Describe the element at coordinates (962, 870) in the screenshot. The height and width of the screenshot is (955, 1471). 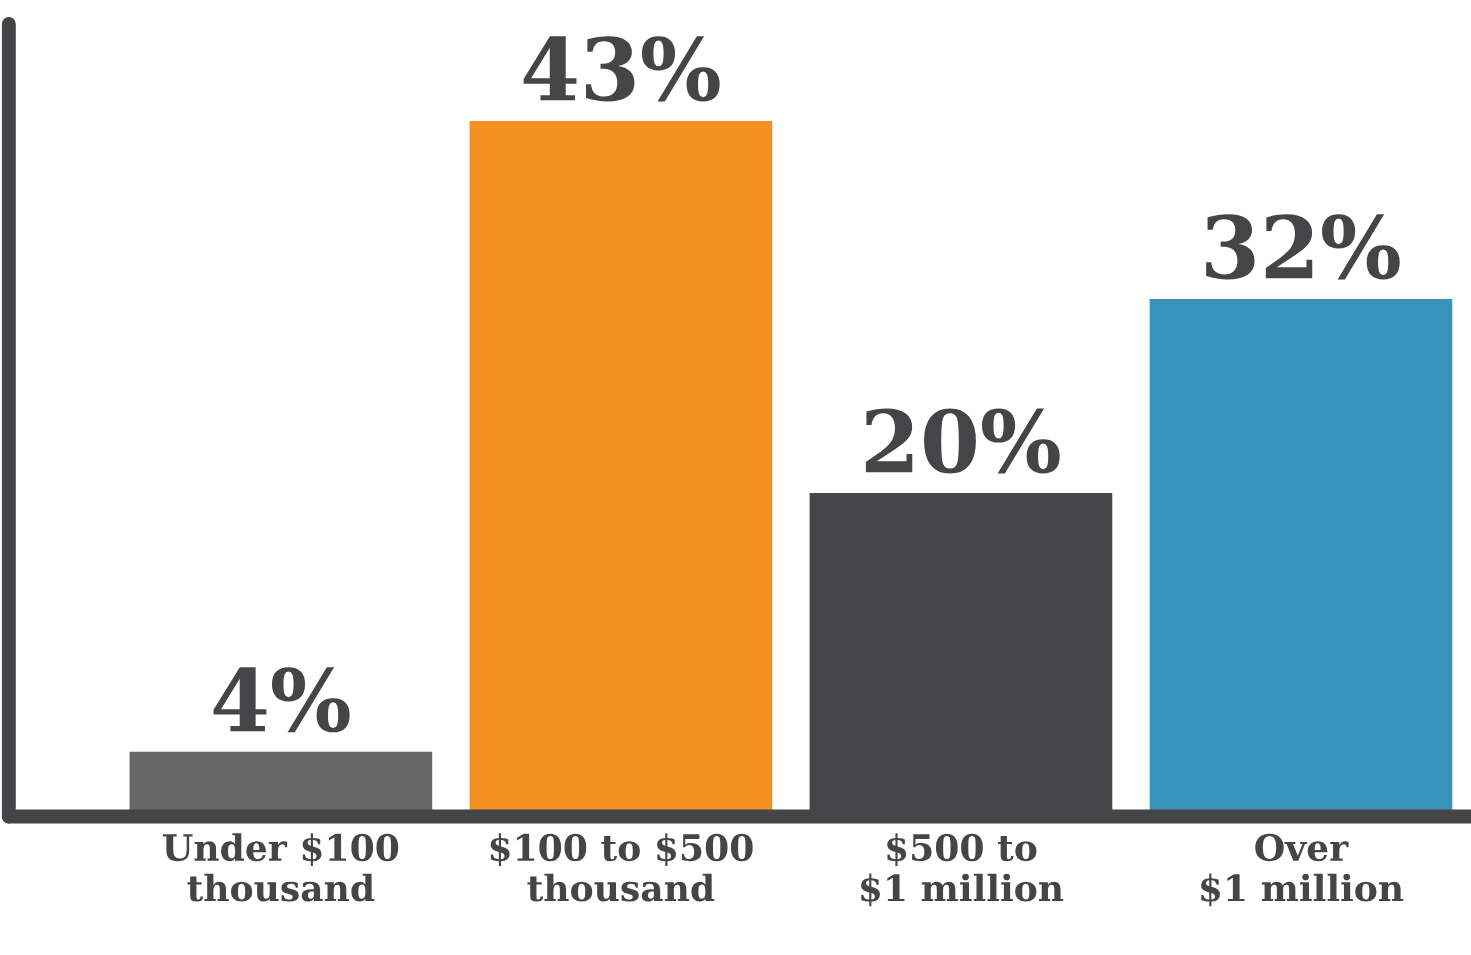
I see `x-tick-label: $500 to $1 million` at that location.